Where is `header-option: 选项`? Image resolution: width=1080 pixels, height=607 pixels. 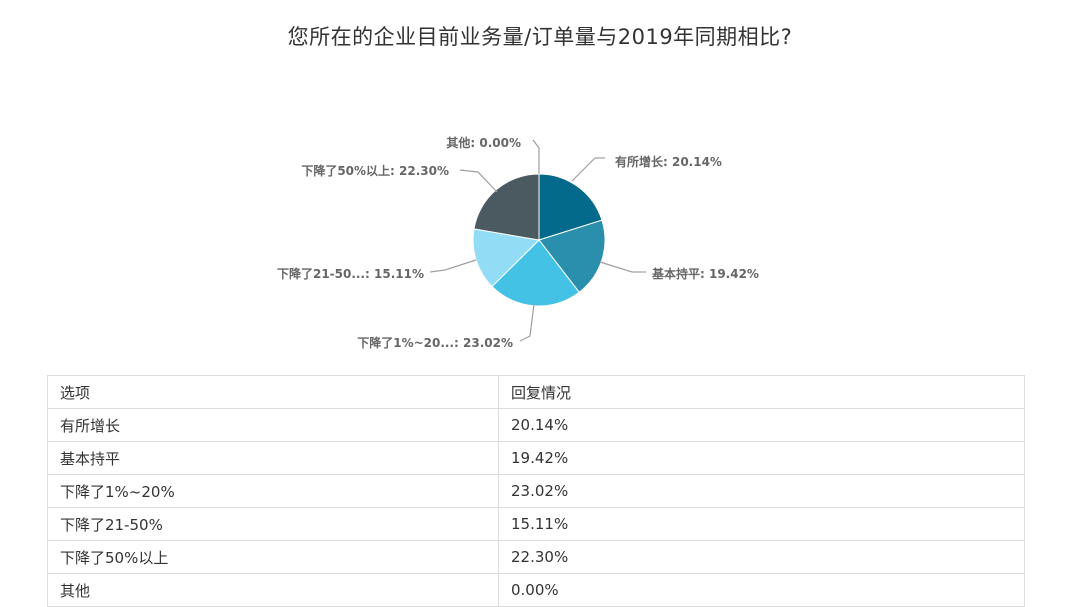 header-option: 选项 is located at coordinates (273, 392).